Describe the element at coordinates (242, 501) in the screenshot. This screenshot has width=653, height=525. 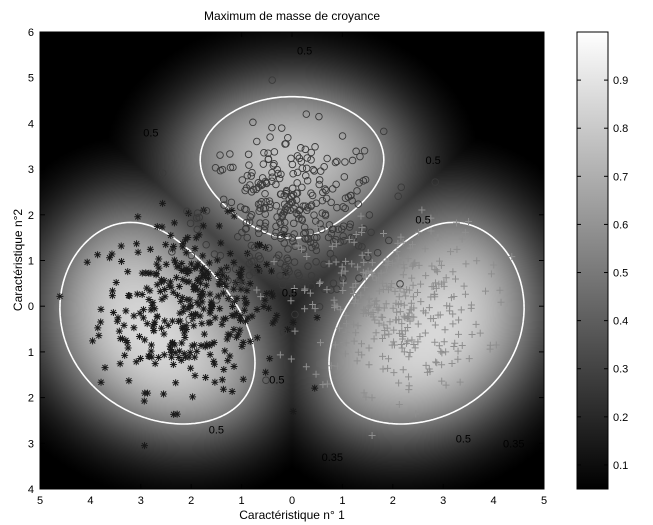
I see `x-tick-label: 1` at that location.